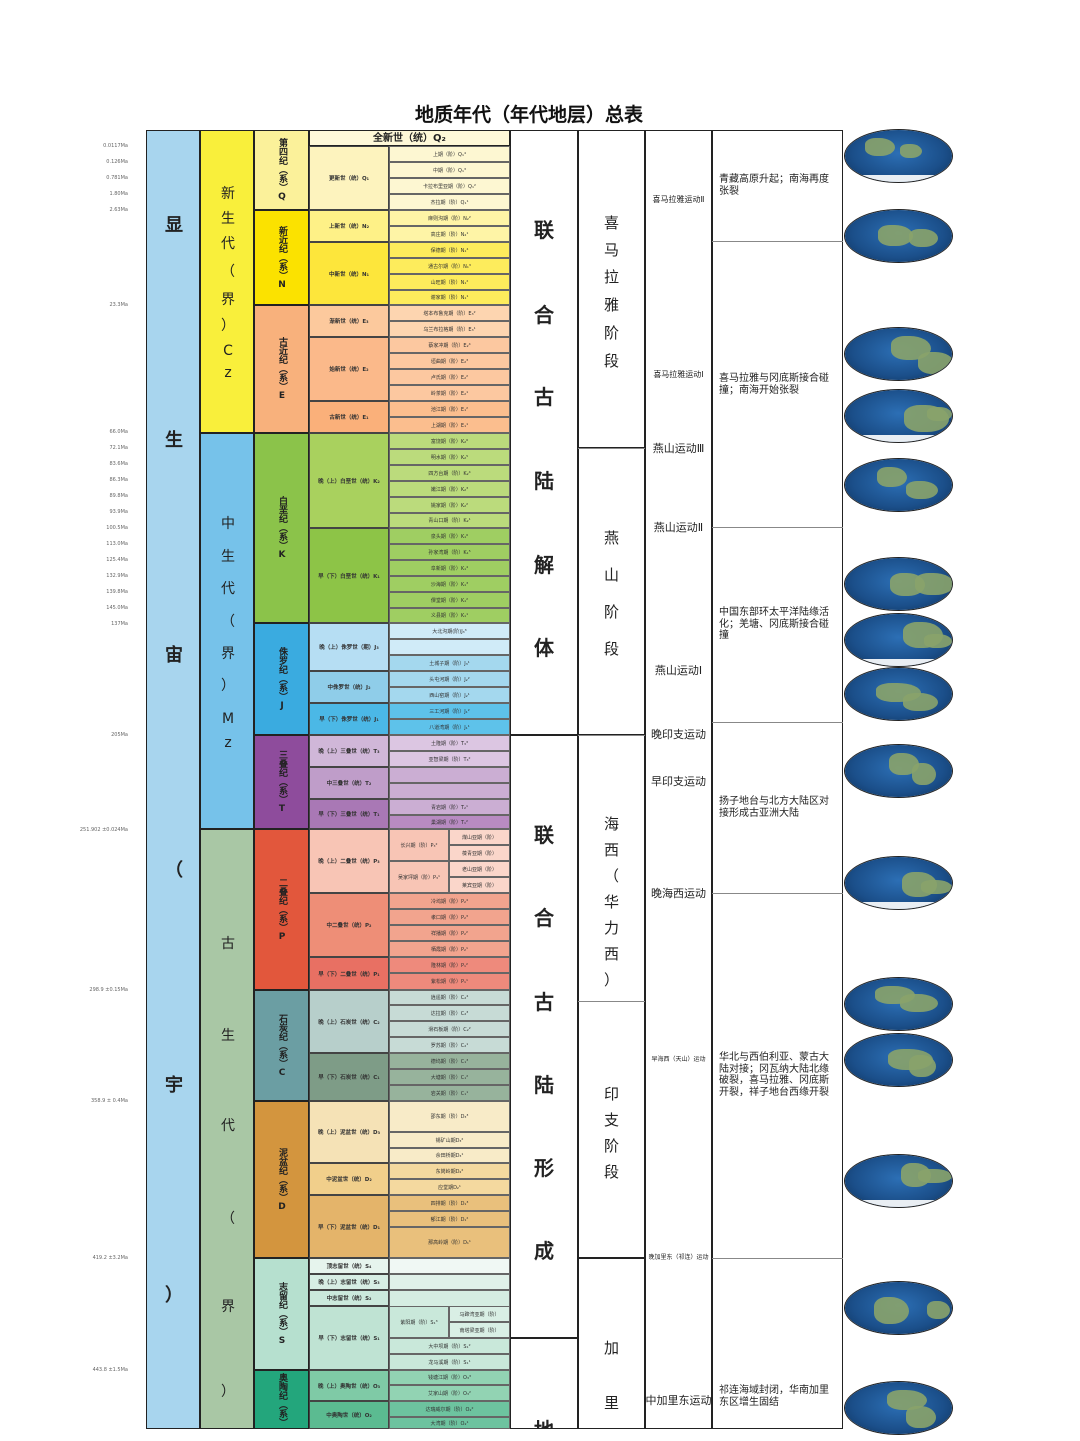 The width and height of the screenshot is (1080, 1441). I want to click on stage-cell: 上湖期（阶）E₁¹, so click(449, 425).